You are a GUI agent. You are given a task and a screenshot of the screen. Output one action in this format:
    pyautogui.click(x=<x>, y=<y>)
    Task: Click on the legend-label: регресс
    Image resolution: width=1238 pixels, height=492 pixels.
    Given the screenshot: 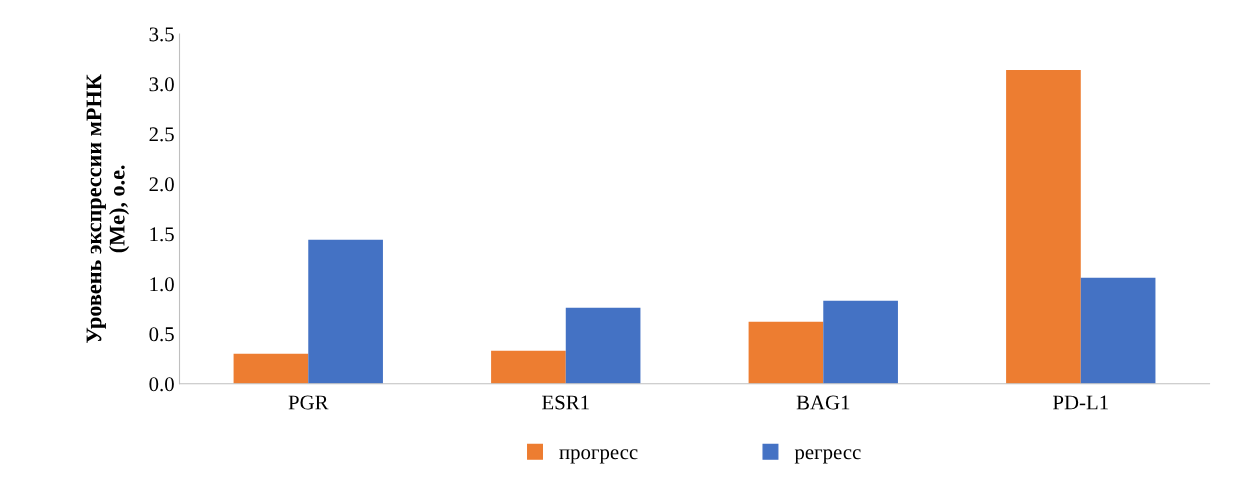 What is the action you would take?
    pyautogui.click(x=827, y=456)
    